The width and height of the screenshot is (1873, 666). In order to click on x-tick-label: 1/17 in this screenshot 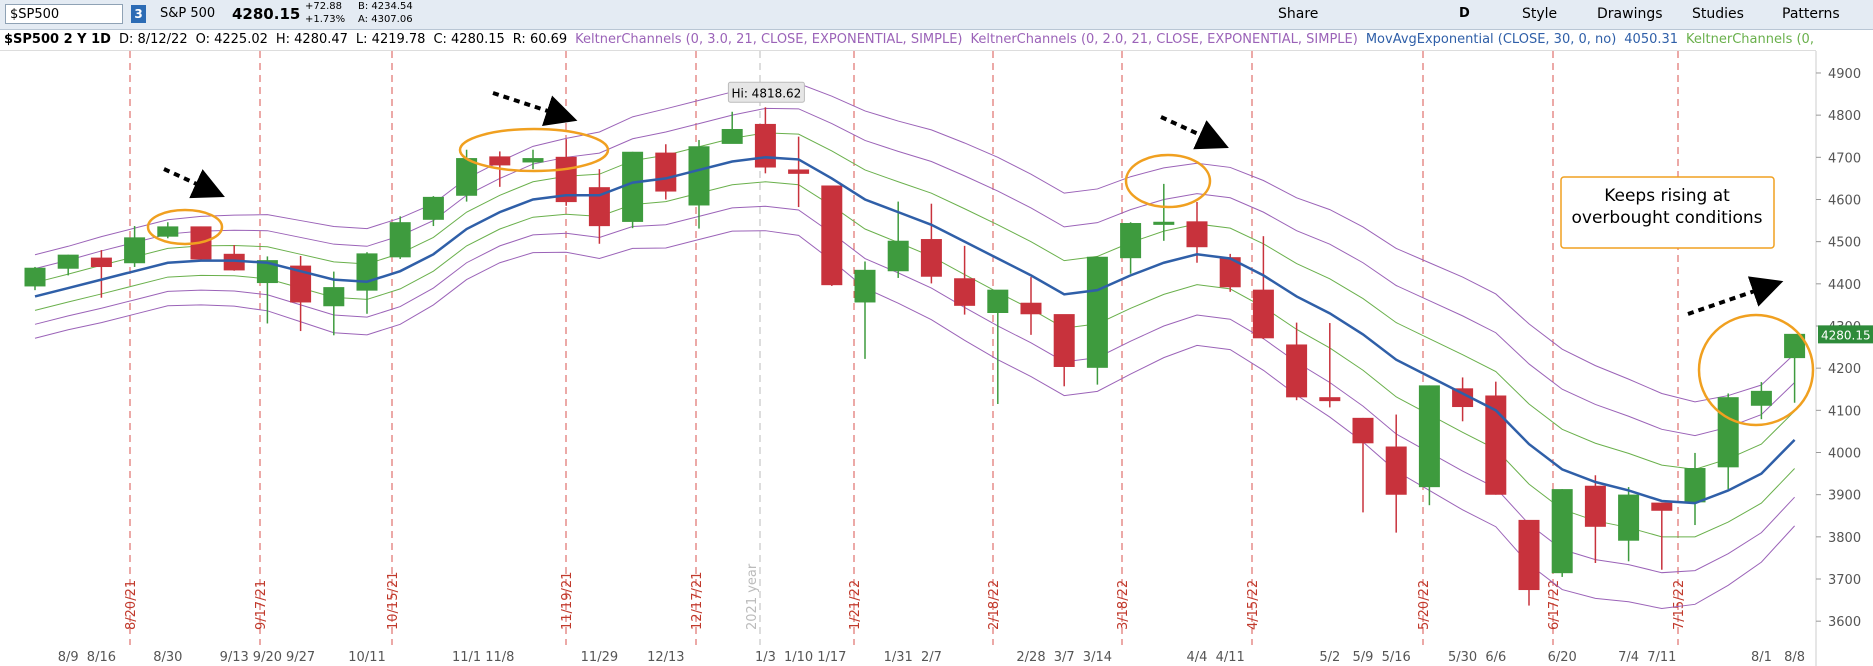, I will do `click(831, 657)`.